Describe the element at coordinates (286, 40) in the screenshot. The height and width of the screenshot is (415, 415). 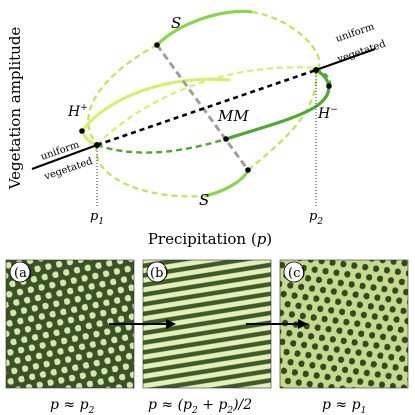
I see `outer-loop-right-dashed` at that location.